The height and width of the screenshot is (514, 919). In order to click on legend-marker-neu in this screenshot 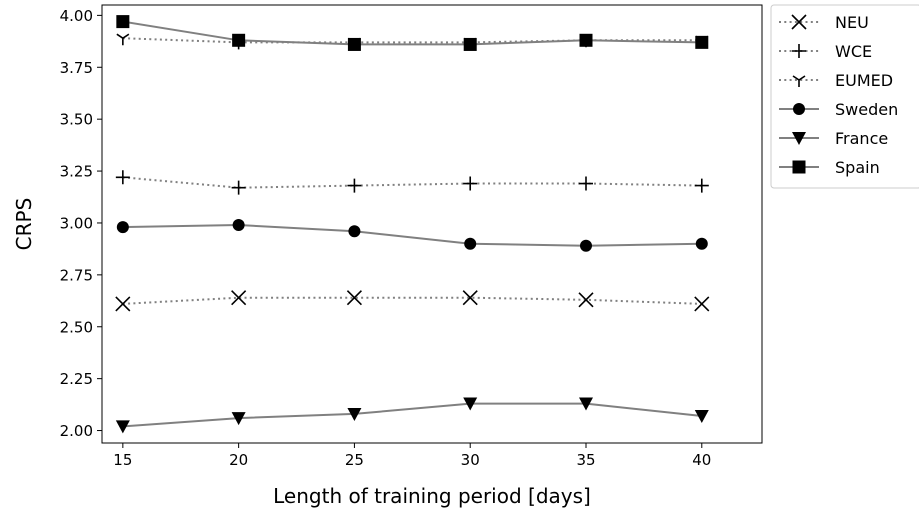, I will do `click(799, 22)`.